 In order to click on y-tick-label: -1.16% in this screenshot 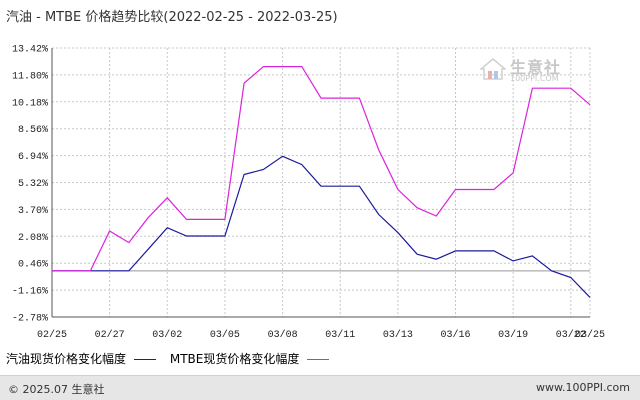, I will do `click(30, 292)`.